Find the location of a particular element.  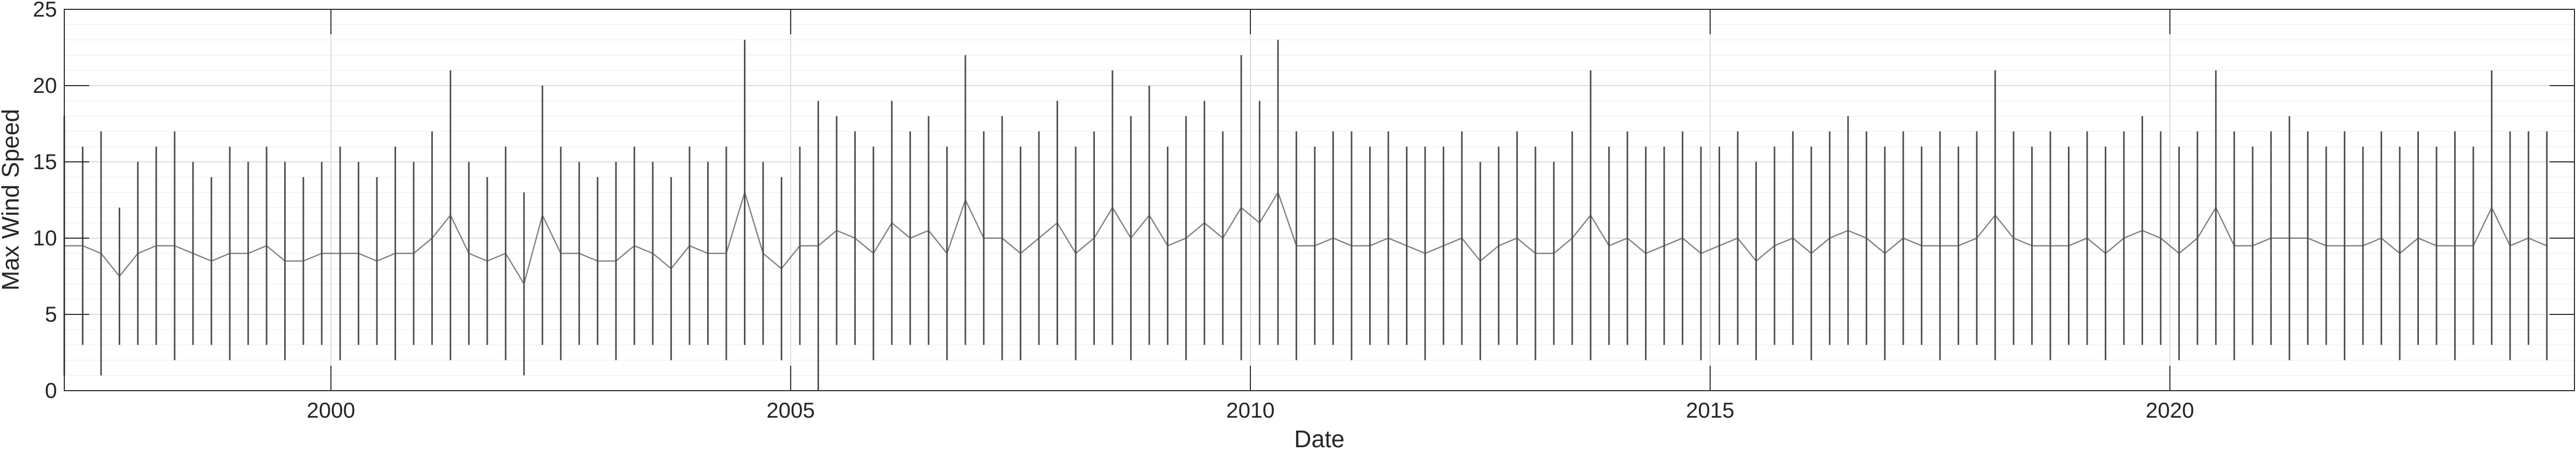

x-tick-label: 2015 is located at coordinates (1710, 410).